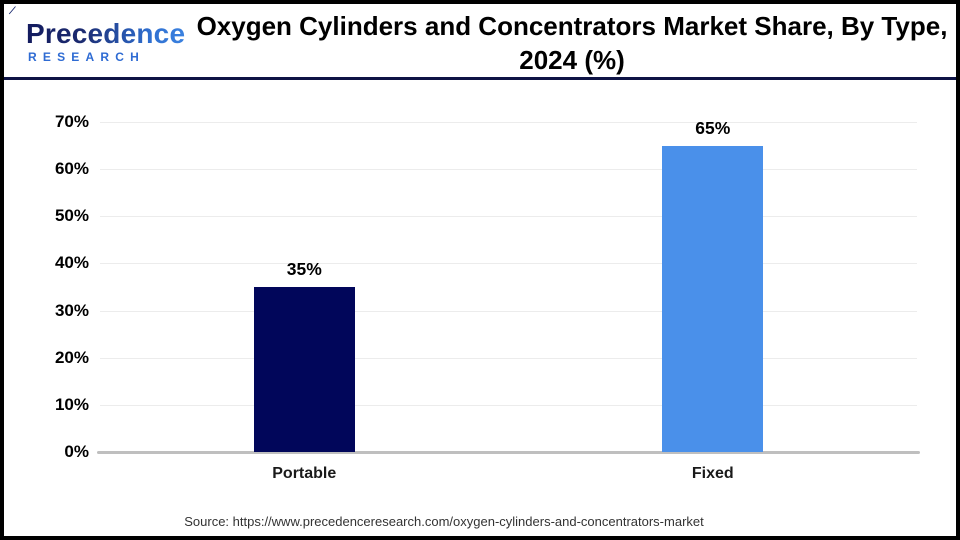  I want to click on y-tick-label: 30%, so click(71, 310).